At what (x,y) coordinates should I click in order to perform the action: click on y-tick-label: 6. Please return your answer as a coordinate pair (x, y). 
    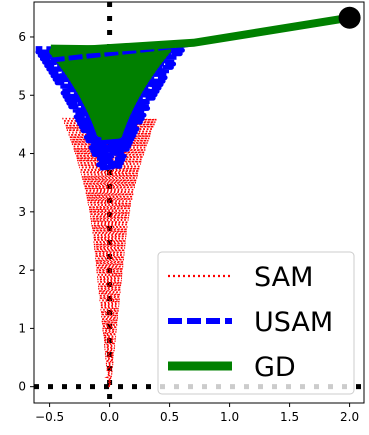
    Looking at the image, I should click on (22, 37).